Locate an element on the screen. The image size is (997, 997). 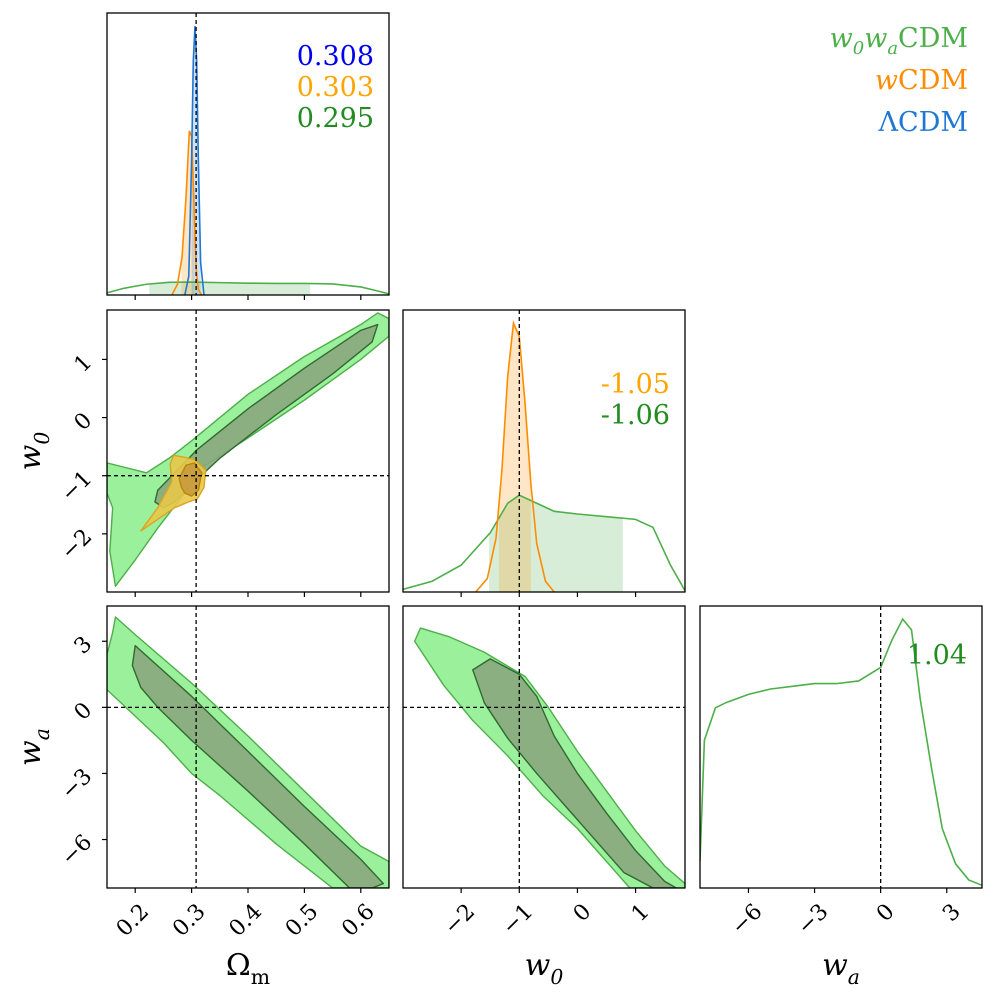
panel-frame-wa-wa is located at coordinates (841, 747).